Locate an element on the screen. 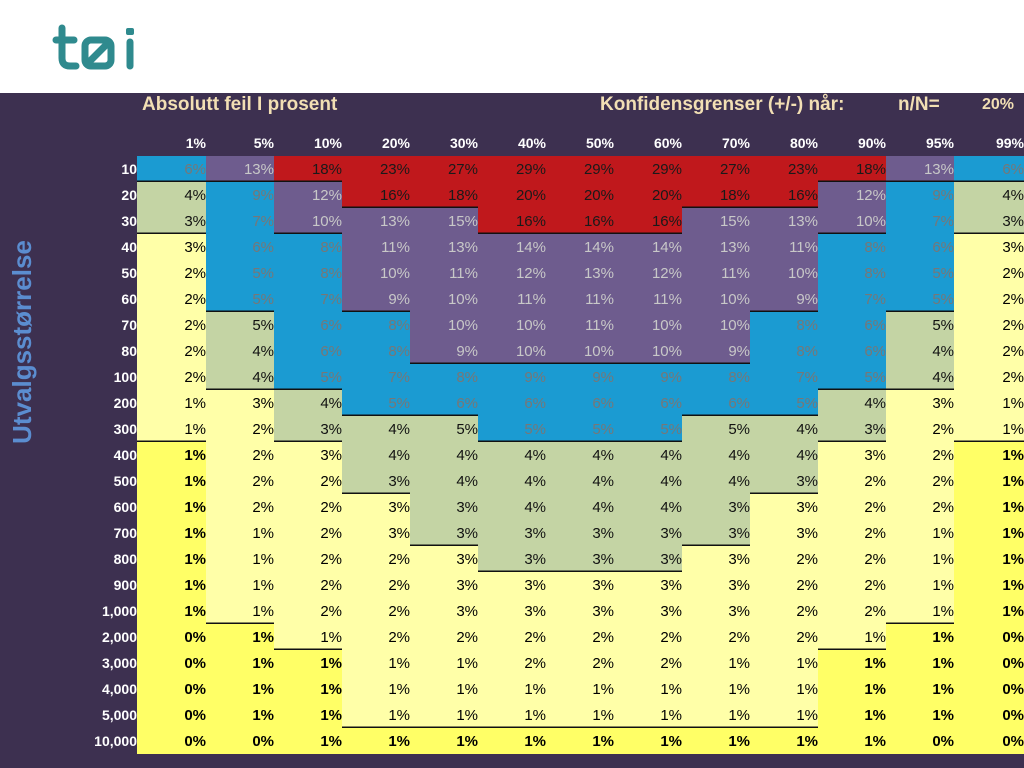  column-header: 50% is located at coordinates (599, 143).